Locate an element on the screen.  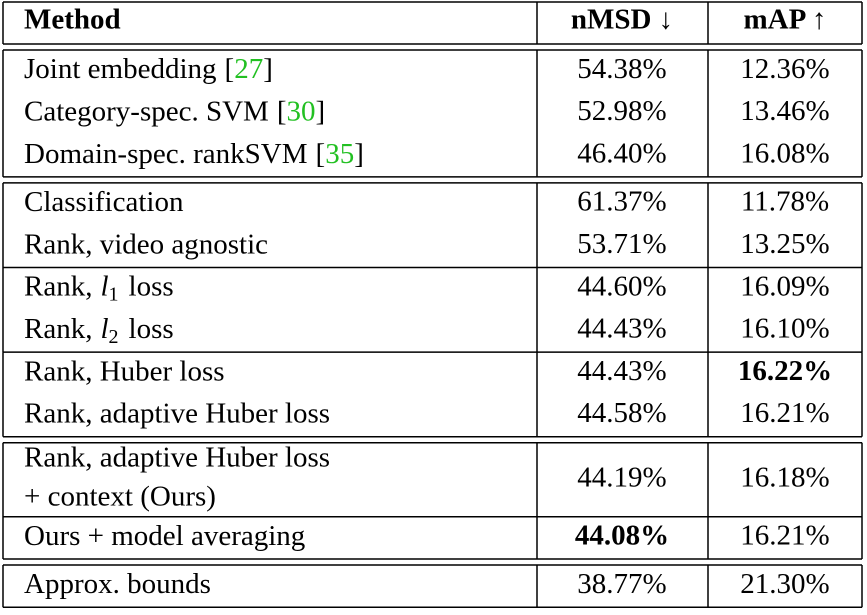
method-text: Rank, video agnostic is located at coordinates (146, 244).